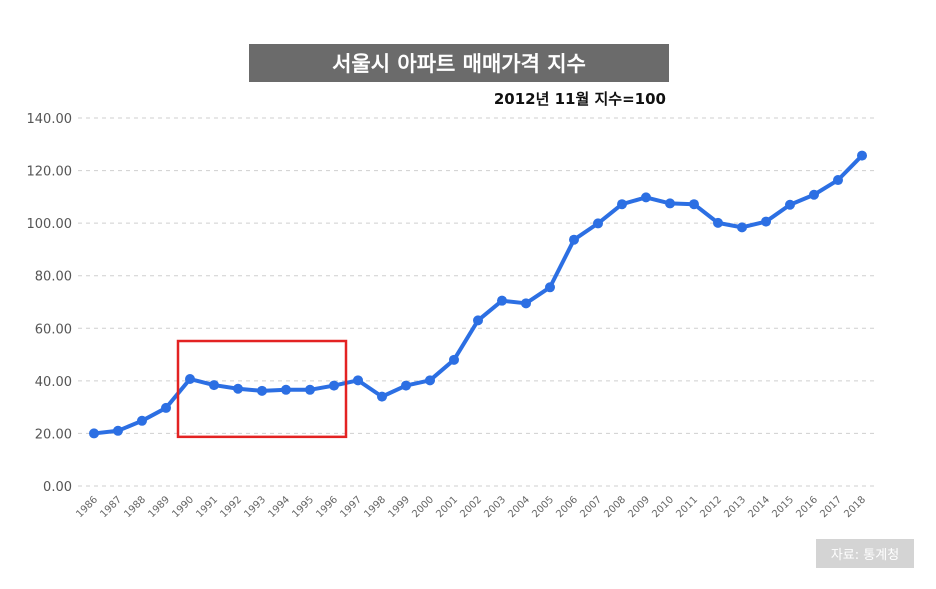 This screenshot has width=936, height=589. What do you see at coordinates (279, 507) in the screenshot?
I see `x-tick-label: 1994` at bounding box center [279, 507].